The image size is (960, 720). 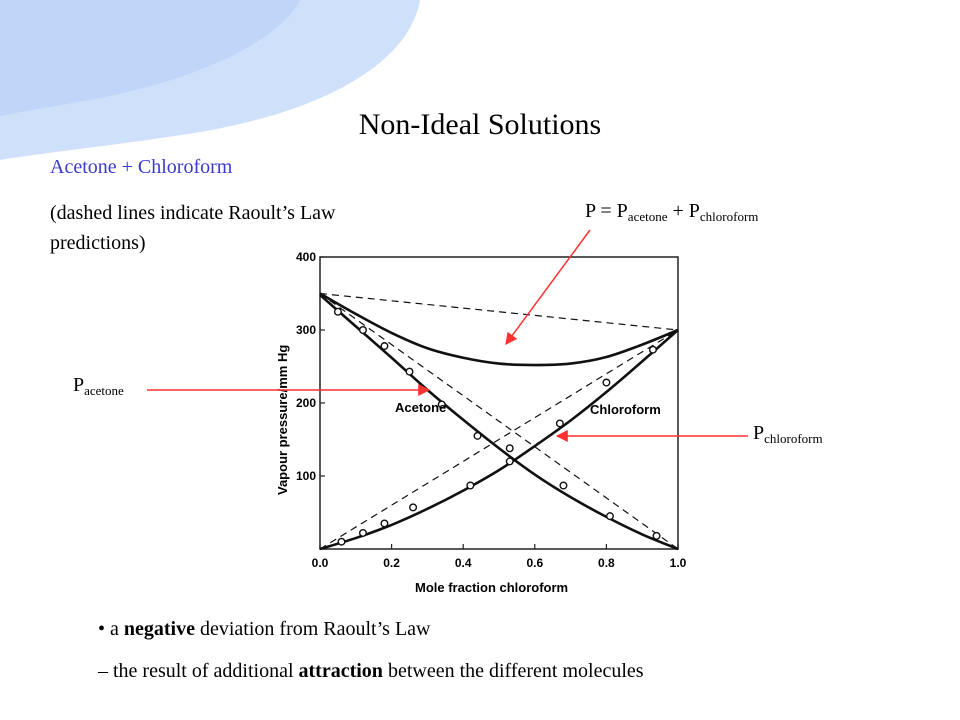 What do you see at coordinates (606, 563) in the screenshot?
I see `x-tick-label: 0.8` at bounding box center [606, 563].